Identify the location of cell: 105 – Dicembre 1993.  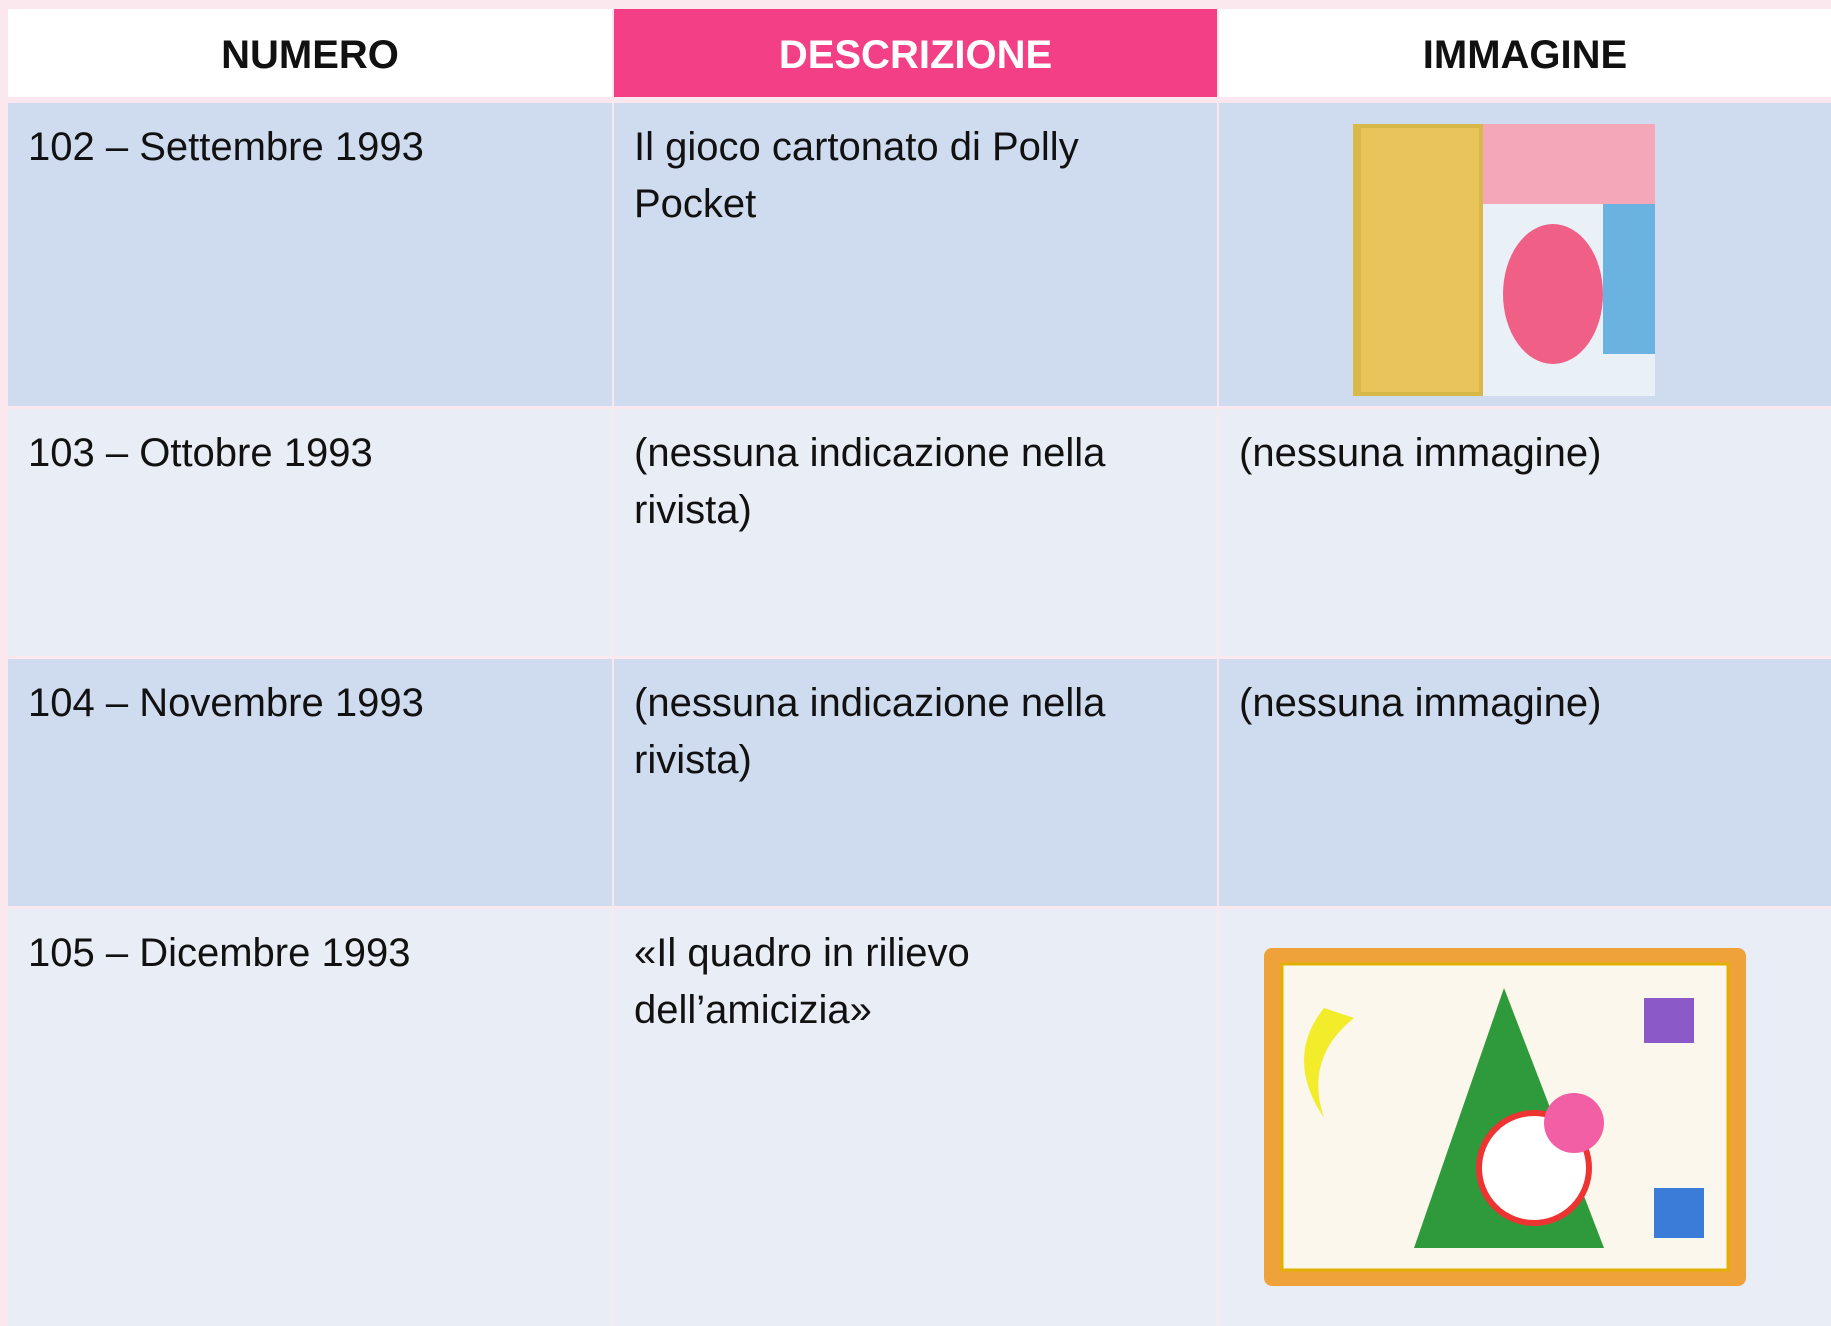
(310, 1117).